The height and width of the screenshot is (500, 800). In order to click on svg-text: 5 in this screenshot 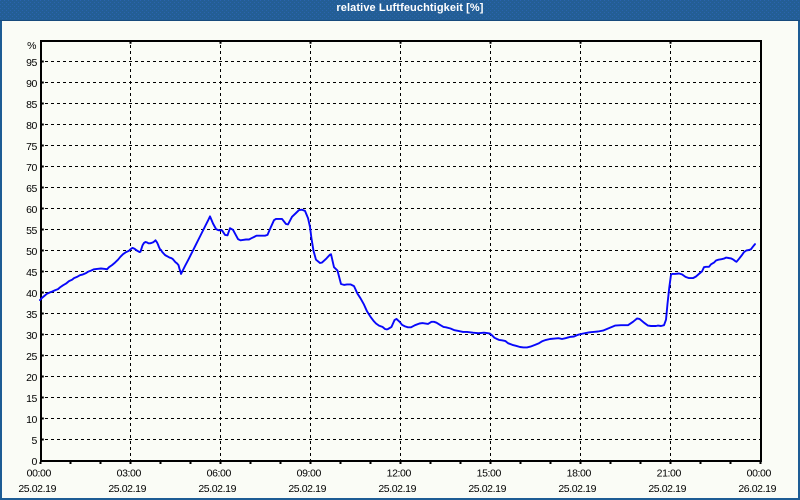, I will do `click(35, 441)`.